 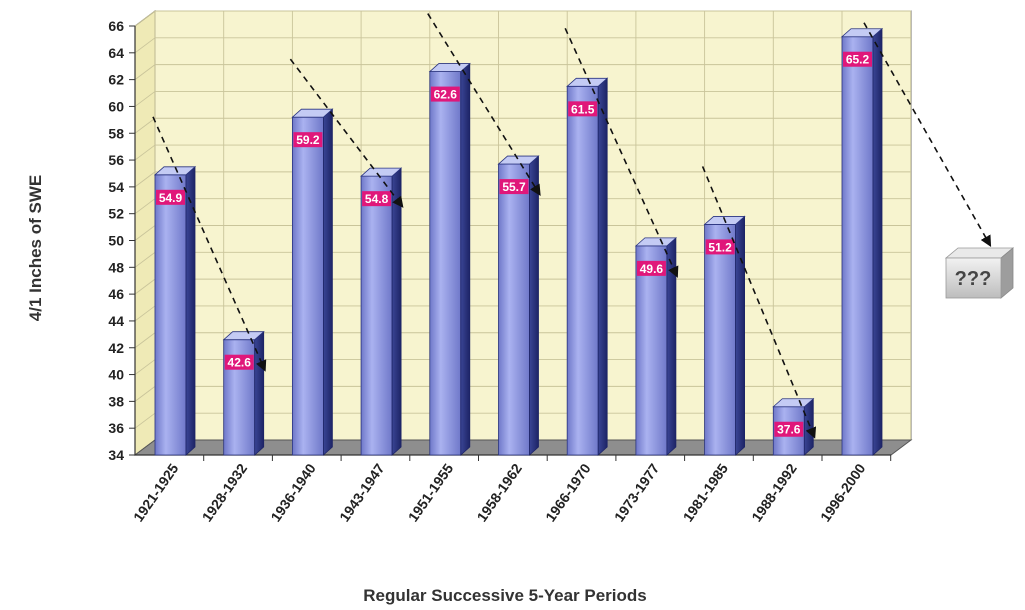 I want to click on x-tick-label: 1996-2000, so click(x=843, y=492).